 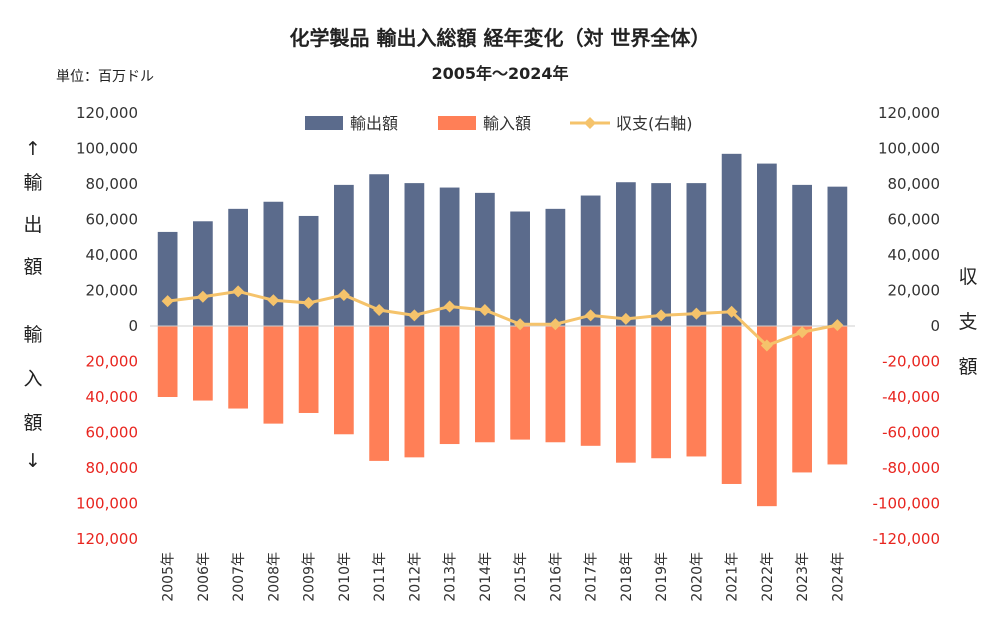 I want to click on right-y-tick-label: 0, so click(x=935, y=326).